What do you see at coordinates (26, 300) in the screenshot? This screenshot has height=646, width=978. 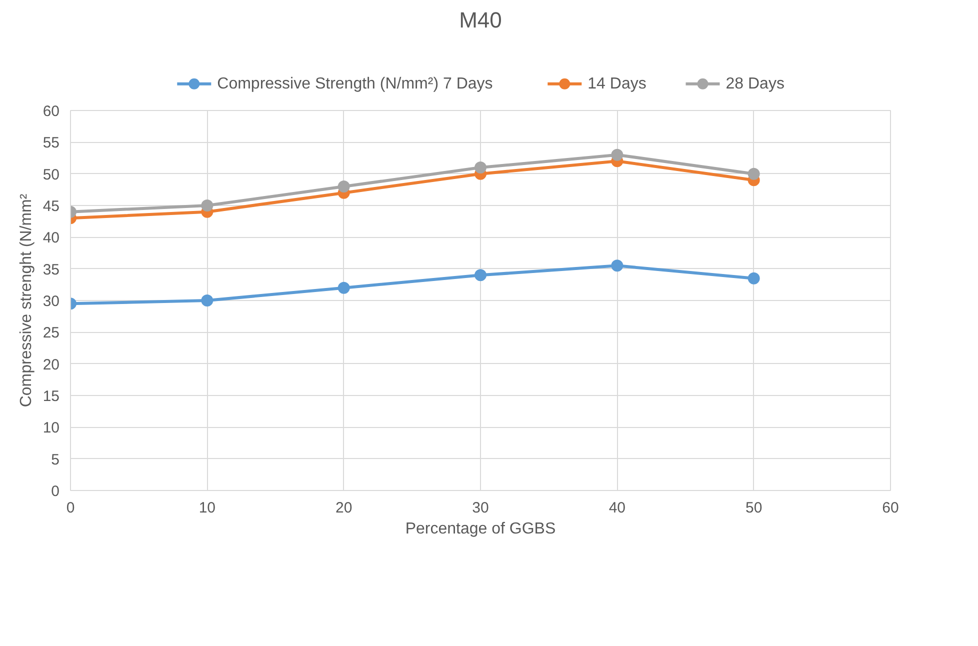 I see `y-axis-title: Compressive strenght (N/mm²` at bounding box center [26, 300].